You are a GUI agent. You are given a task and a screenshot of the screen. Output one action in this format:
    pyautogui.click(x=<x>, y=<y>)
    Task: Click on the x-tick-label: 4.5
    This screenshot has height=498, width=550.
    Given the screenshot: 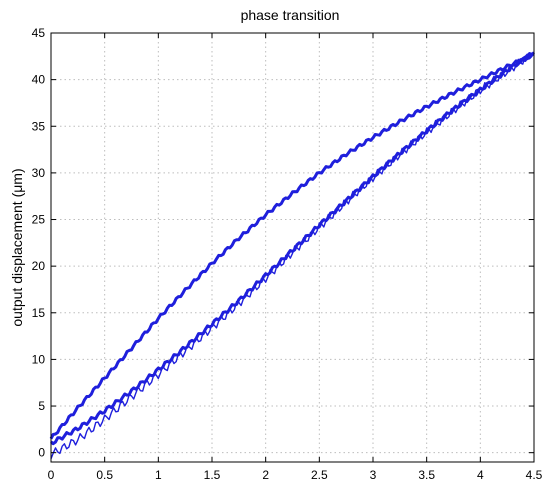 What is the action you would take?
    pyautogui.click(x=534, y=475)
    